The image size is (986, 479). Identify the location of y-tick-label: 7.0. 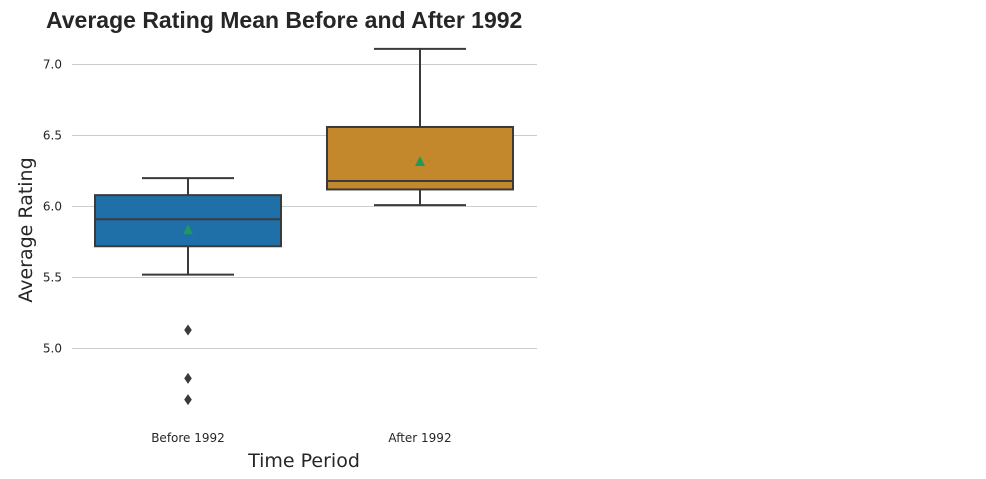
(52, 65).